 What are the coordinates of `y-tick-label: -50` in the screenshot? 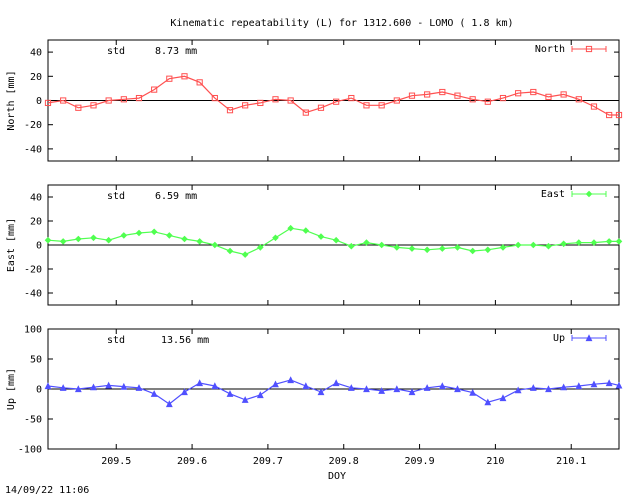 It's located at (33, 420).